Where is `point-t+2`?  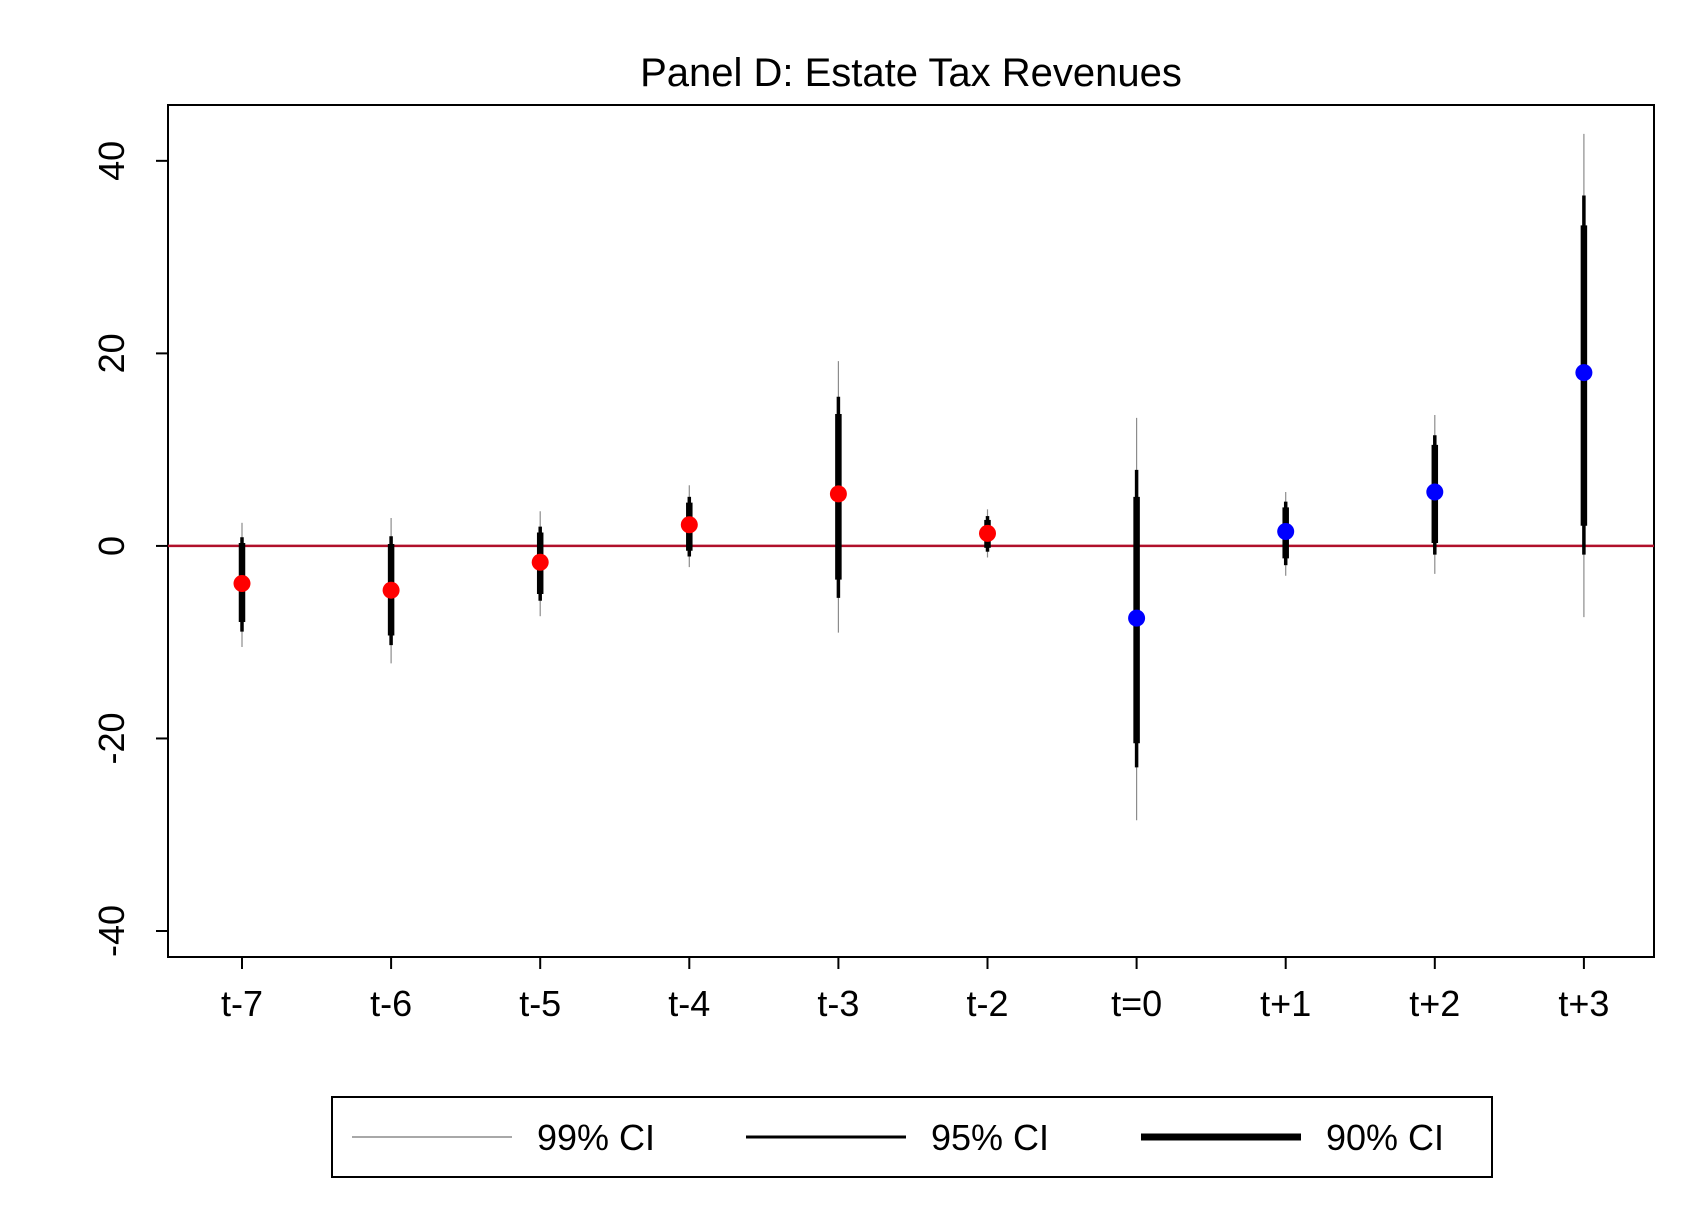
point-t+2 is located at coordinates (1435, 492).